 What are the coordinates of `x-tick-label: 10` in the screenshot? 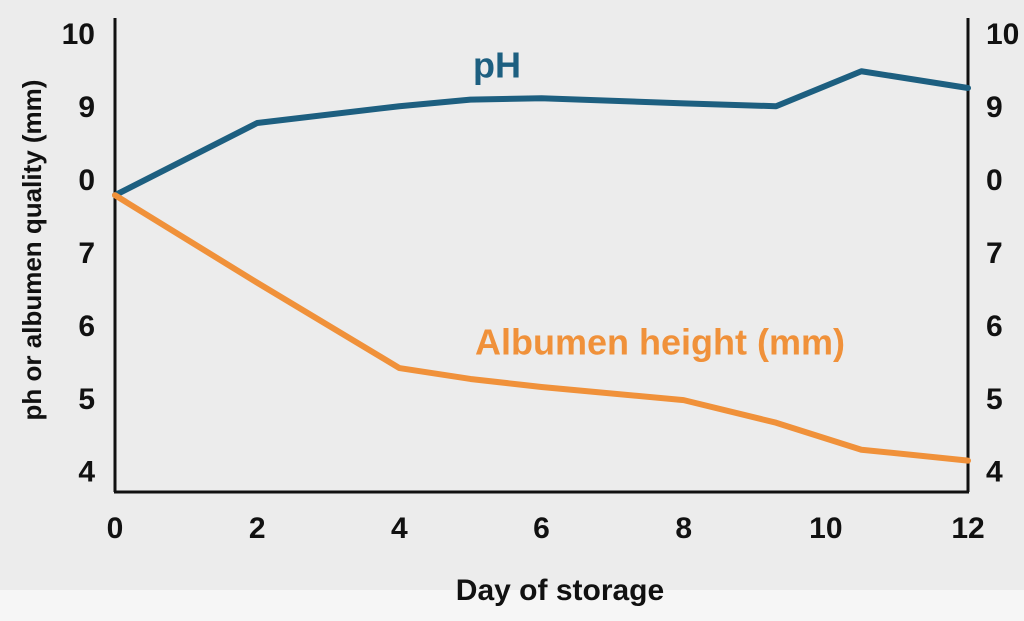 It's located at (825, 528).